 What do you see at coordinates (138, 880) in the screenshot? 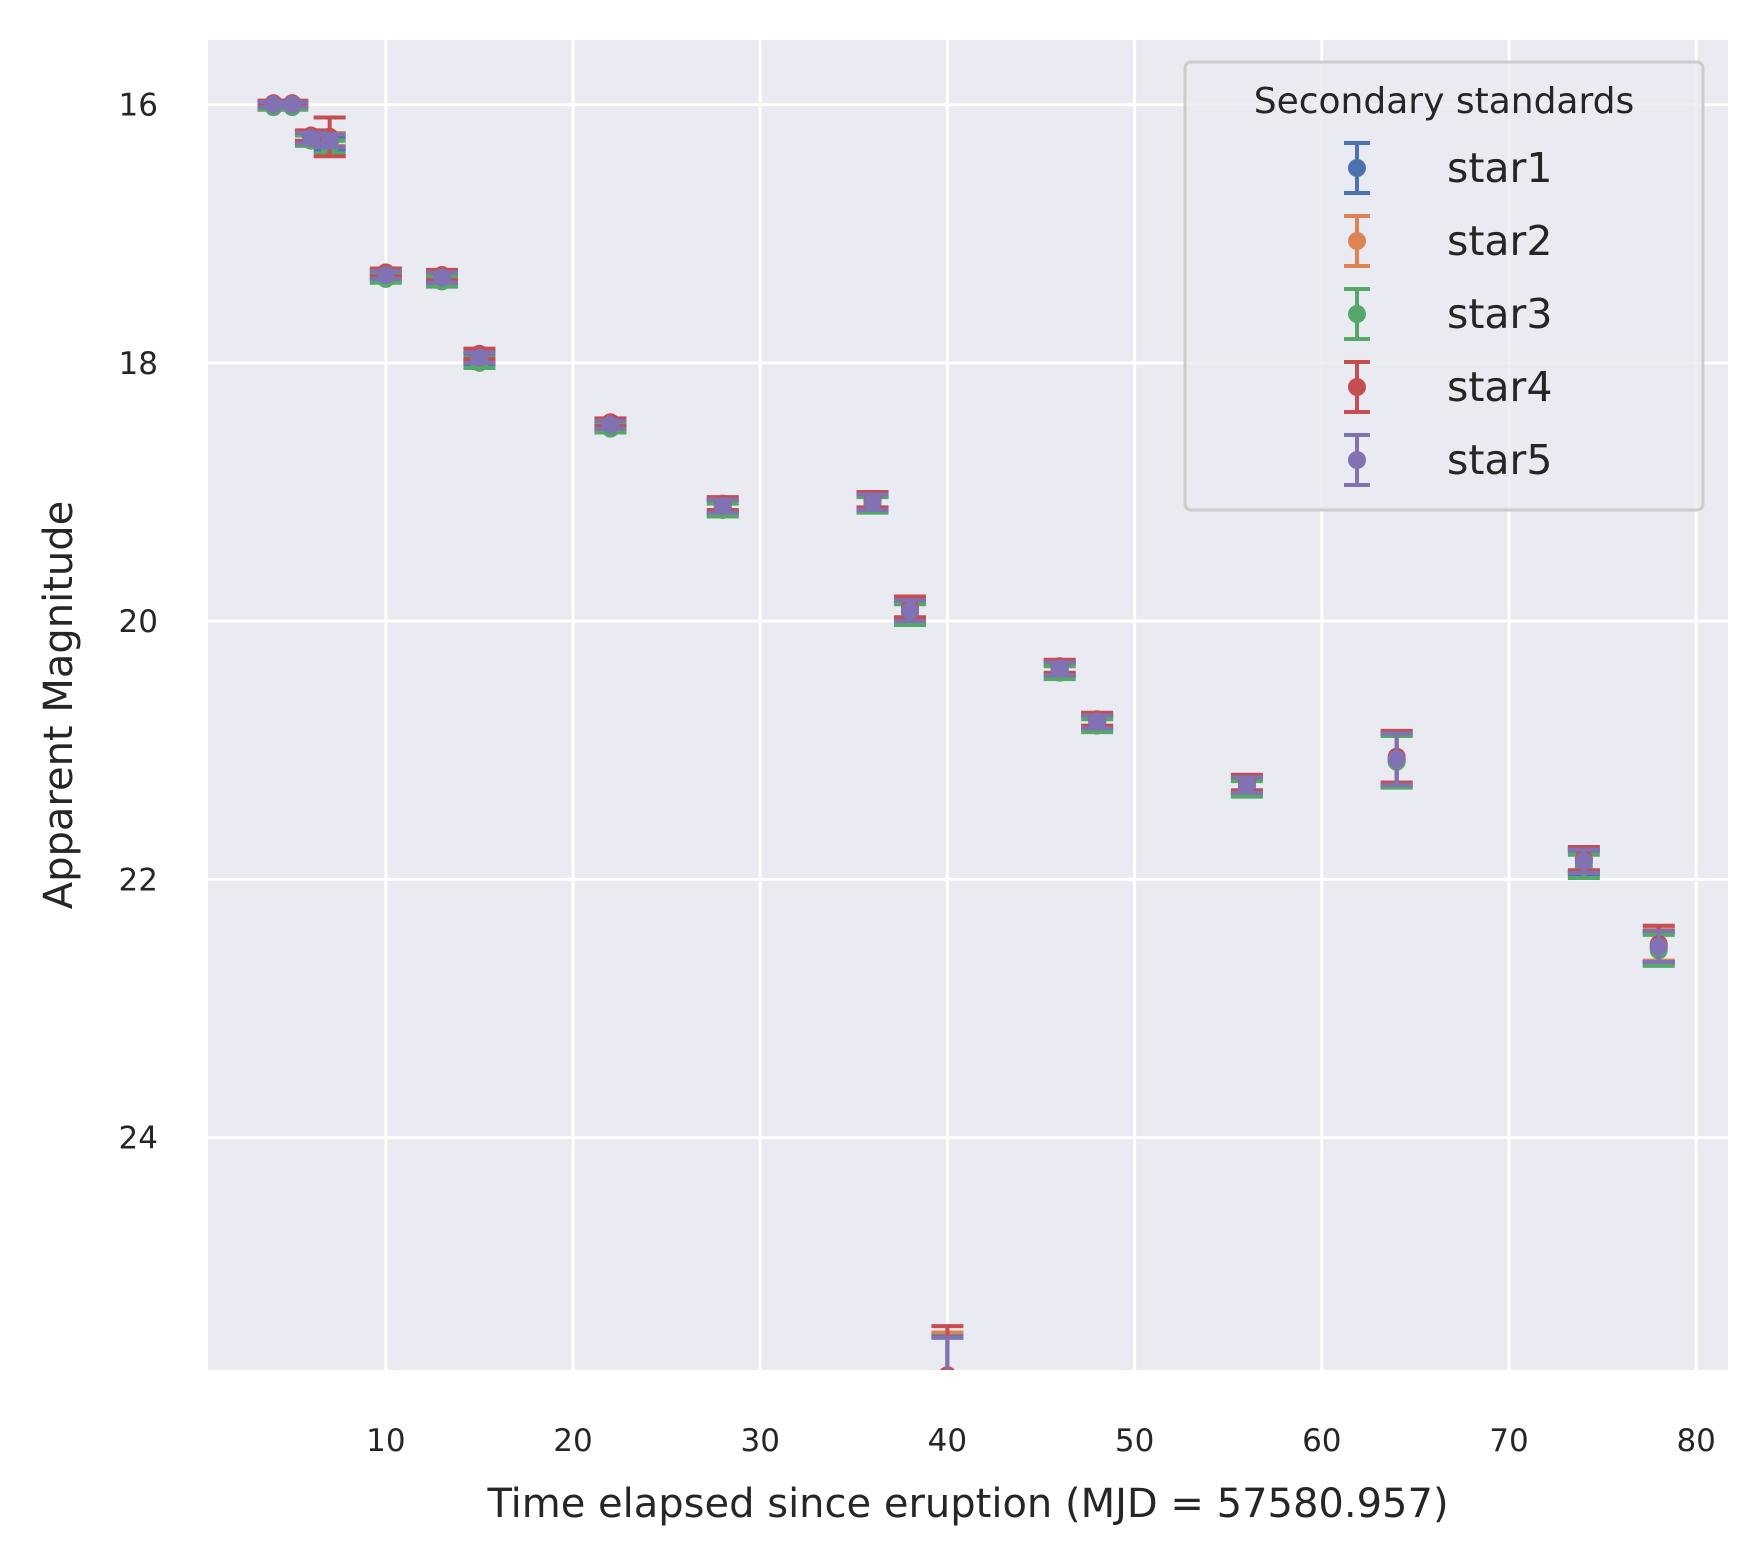
I see `y-tick-label: 22` at bounding box center [138, 880].